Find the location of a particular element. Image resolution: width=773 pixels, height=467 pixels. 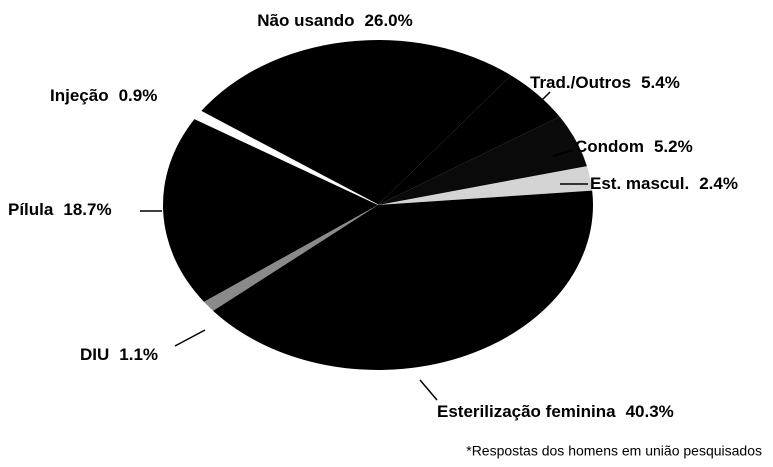

slice-value: 5.2% is located at coordinates (673, 146).